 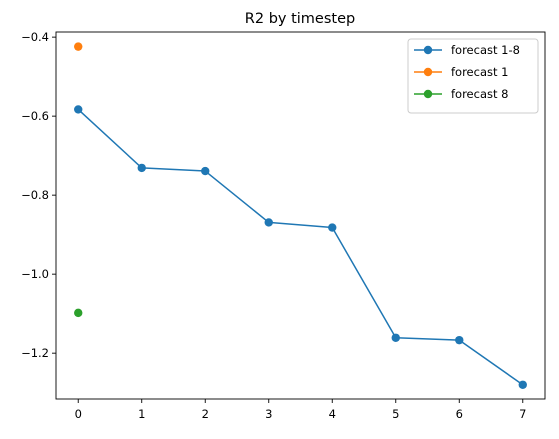 What do you see at coordinates (522, 414) in the screenshot?
I see `x-tick-label-7: 7` at bounding box center [522, 414].